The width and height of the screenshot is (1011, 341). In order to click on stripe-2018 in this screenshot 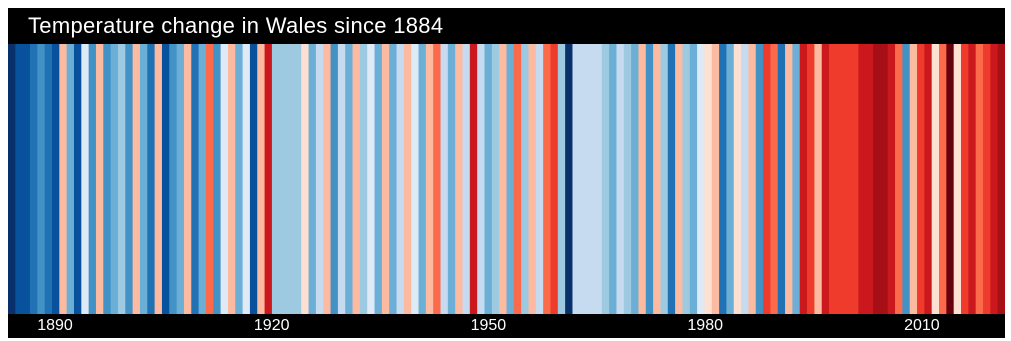, I will do `click(994, 179)`.